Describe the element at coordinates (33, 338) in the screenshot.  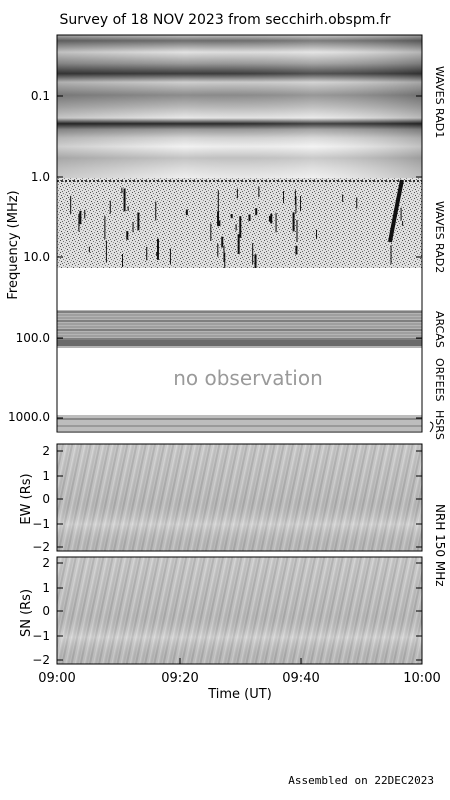
I see `ytick-100.0: 100.0` at that location.